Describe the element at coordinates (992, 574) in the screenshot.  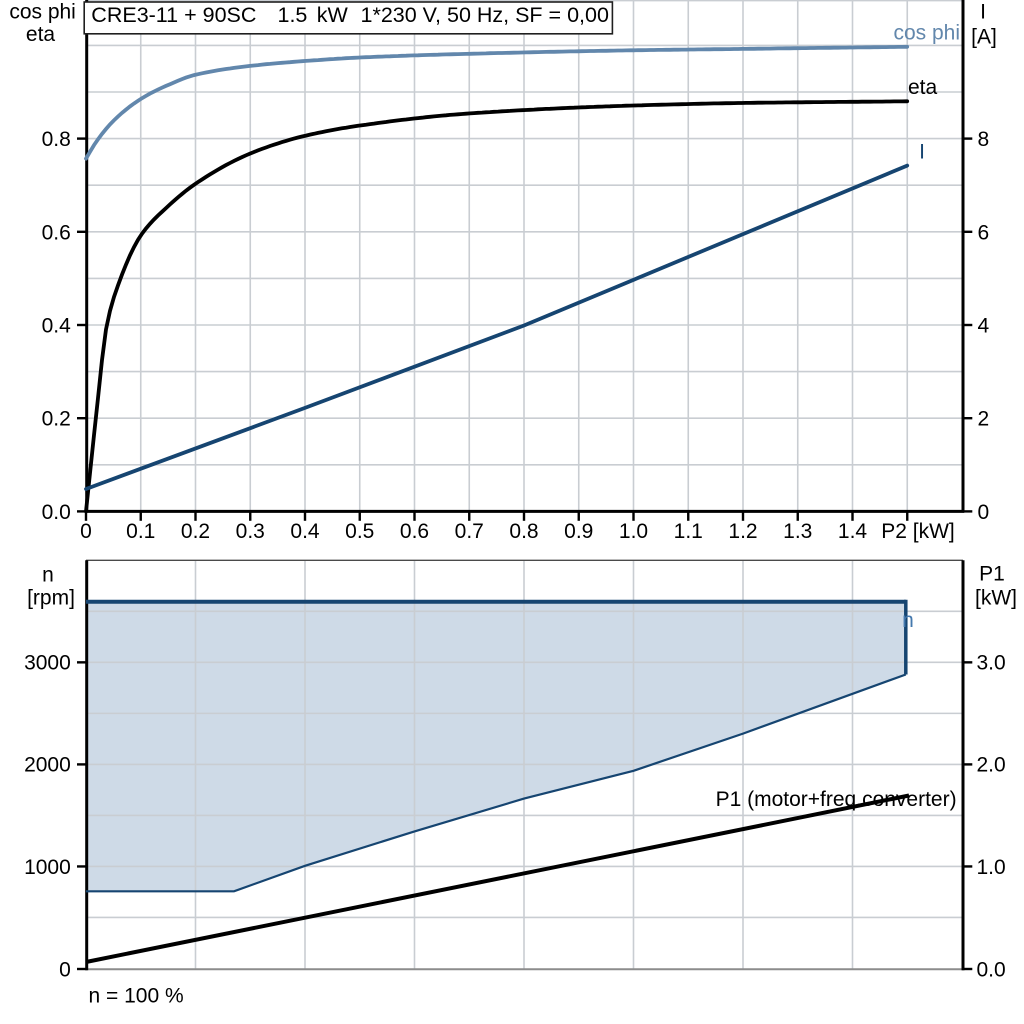
I see `svg-text: P1` at that location.